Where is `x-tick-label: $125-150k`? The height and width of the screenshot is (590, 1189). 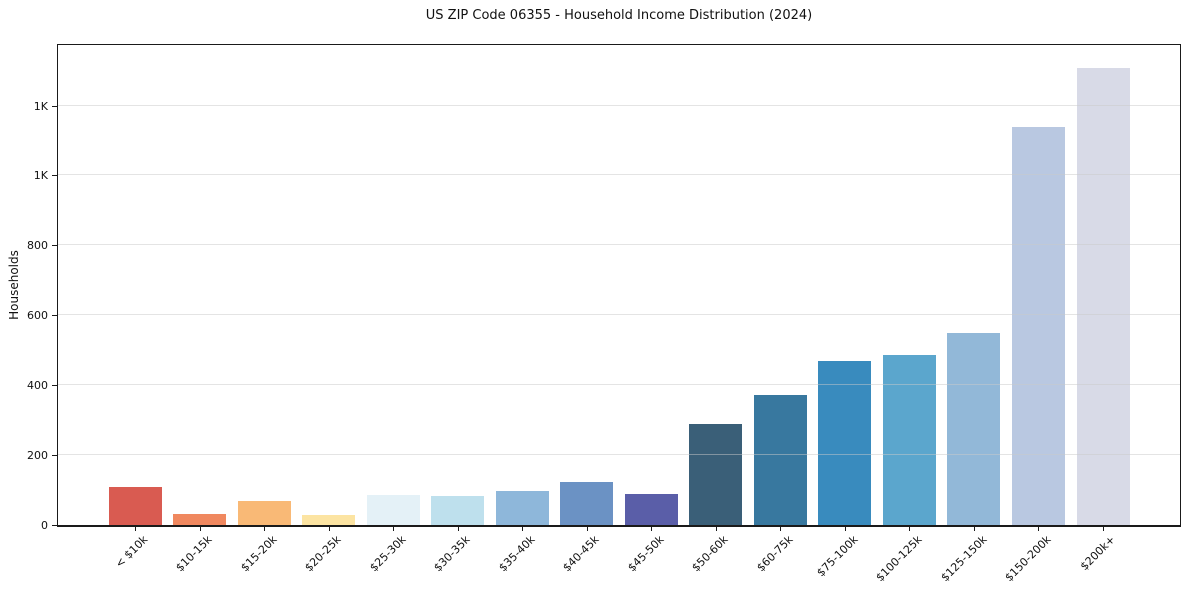 x-tick-label: $125-150k is located at coordinates (963, 559).